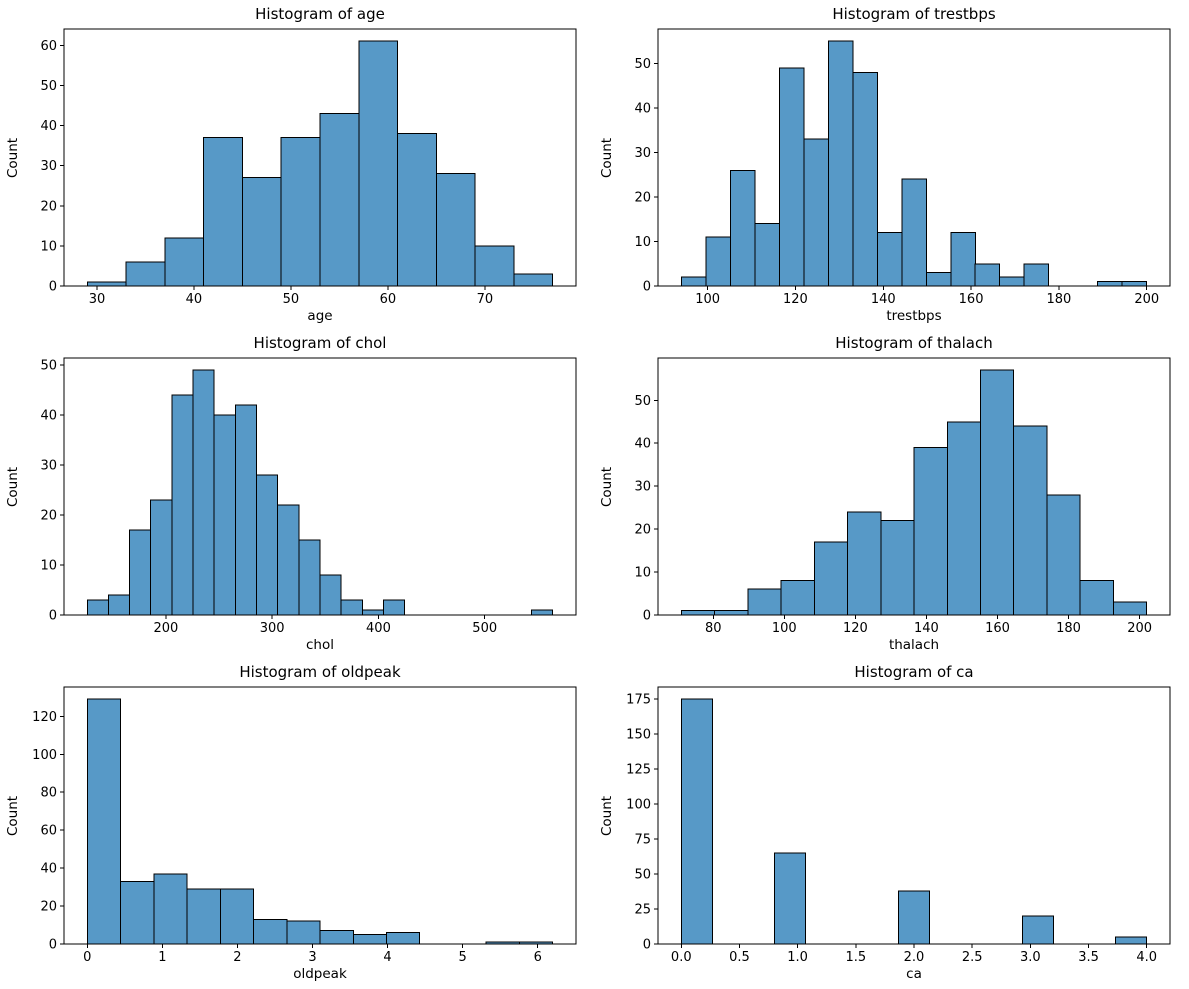  I want to click on x-tick-label: 30, so click(97, 299).